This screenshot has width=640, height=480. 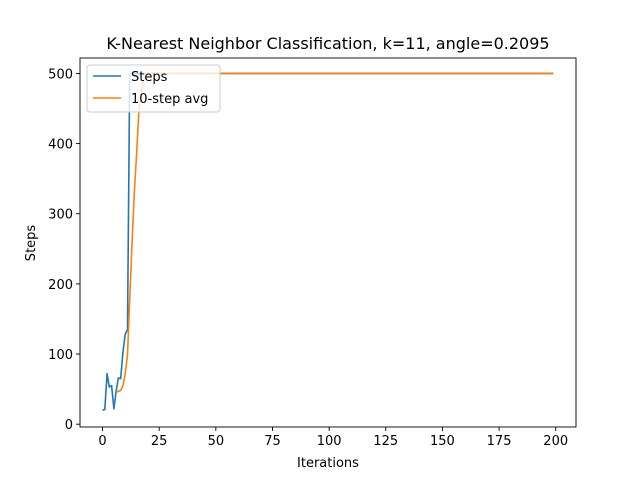 I want to click on legend: Steps 10-step avg, so click(x=153, y=88).